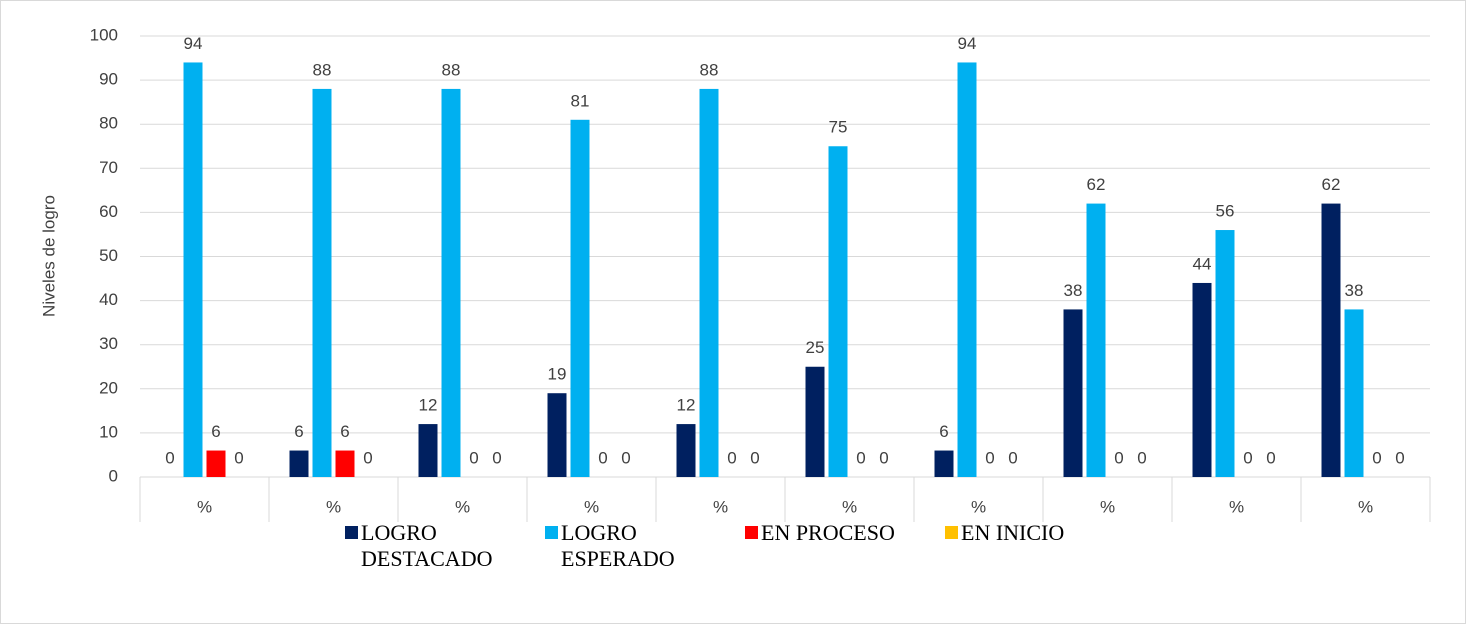  Describe the element at coordinates (1013, 532) in the screenshot. I see `legend-label: EN INICIO` at that location.